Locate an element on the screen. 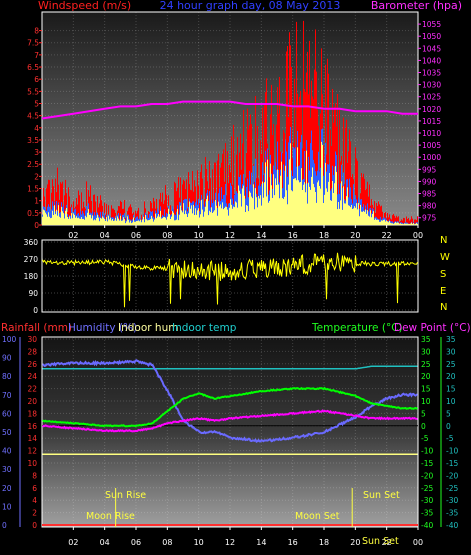  barometer-tick-label: 1045 is located at coordinates (431, 48).